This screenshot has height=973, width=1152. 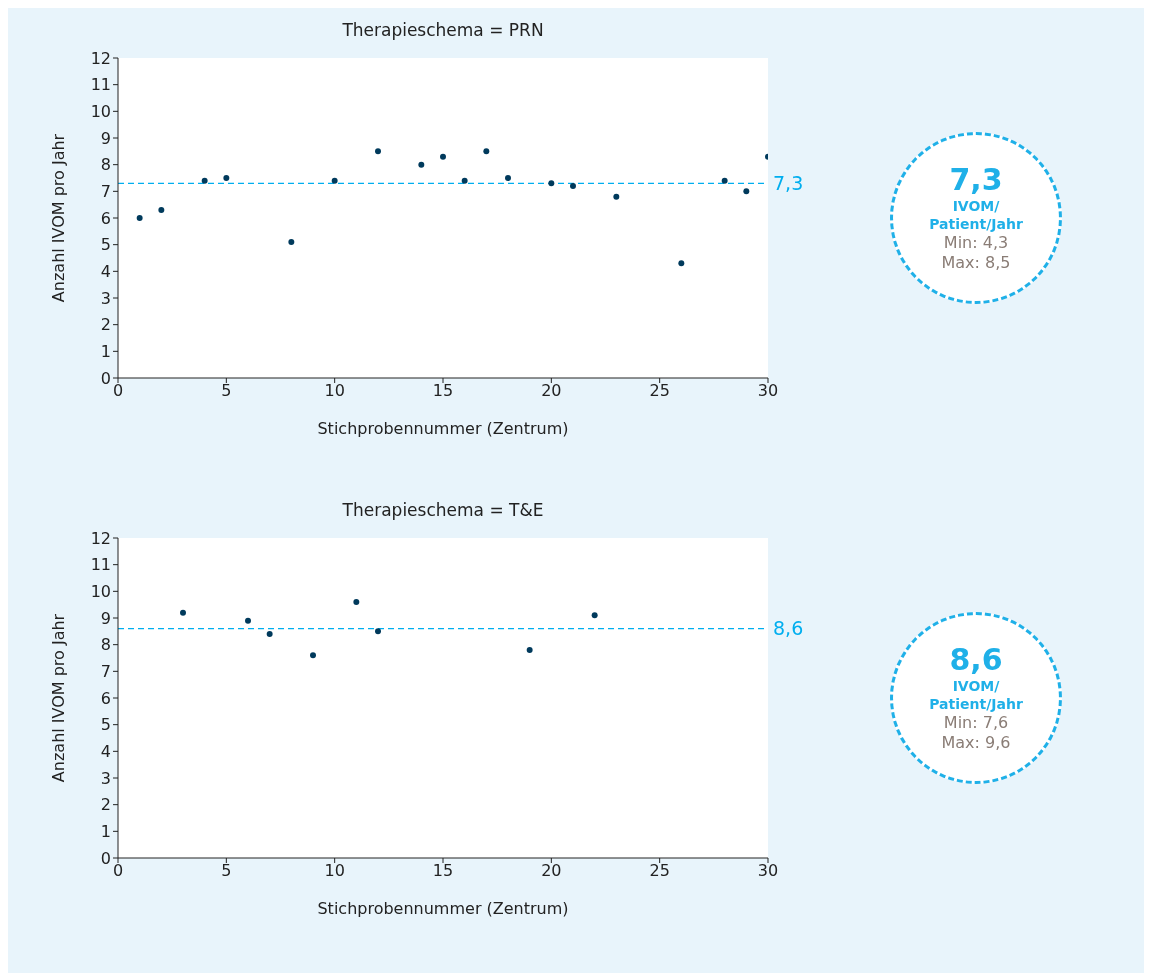 What do you see at coordinates (442, 510) in the screenshot?
I see `chart-title: Therapieschema = T&E` at bounding box center [442, 510].